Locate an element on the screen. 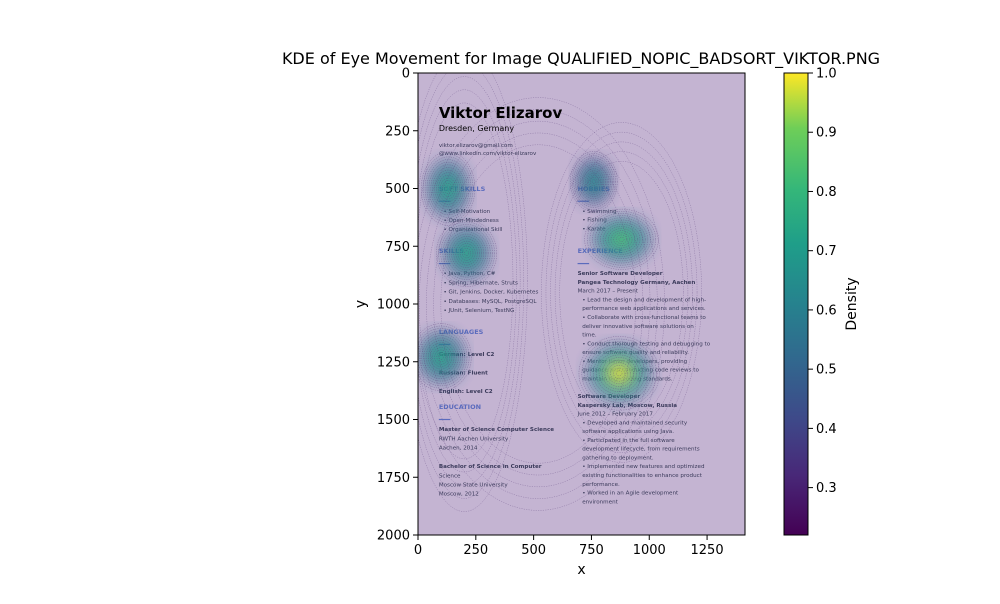  cv-right-section-line: development lifecycle, from requirements is located at coordinates (641, 450).